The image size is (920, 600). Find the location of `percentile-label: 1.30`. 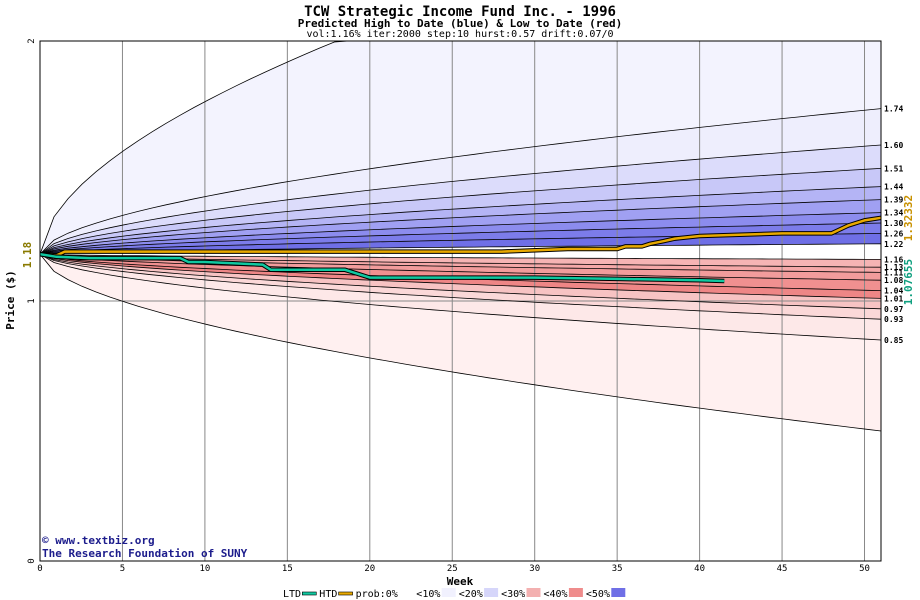

percentile-label: 1.30 is located at coordinates (893, 223).